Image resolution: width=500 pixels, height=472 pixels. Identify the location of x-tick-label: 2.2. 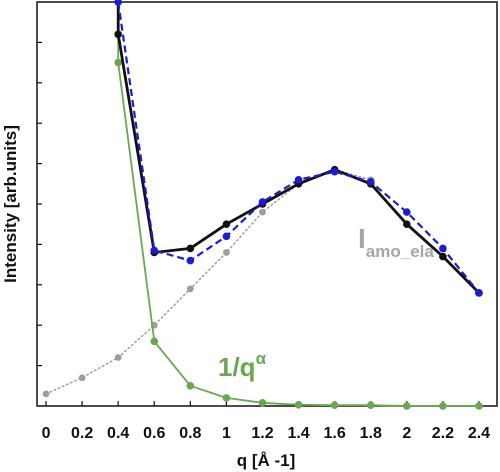
(443, 433).